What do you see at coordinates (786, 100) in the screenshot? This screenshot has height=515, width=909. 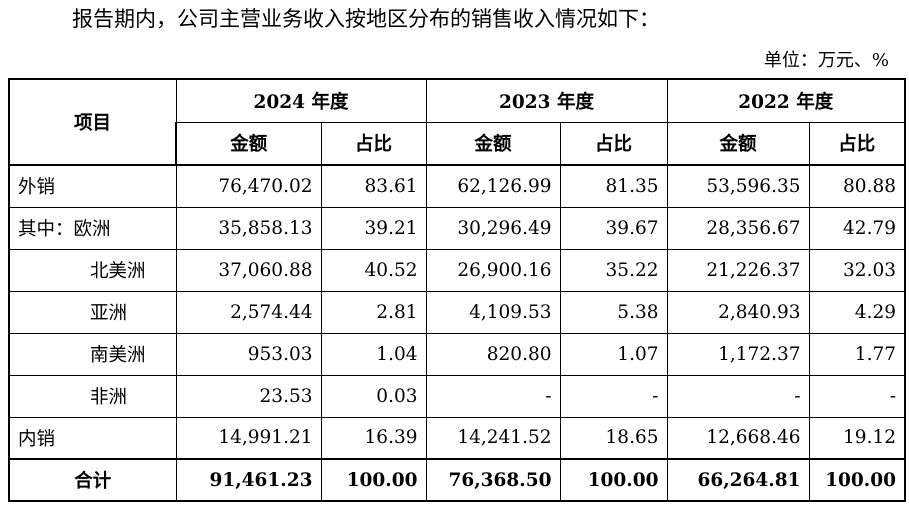 I see `year-header: 2022 年度` at bounding box center [786, 100].